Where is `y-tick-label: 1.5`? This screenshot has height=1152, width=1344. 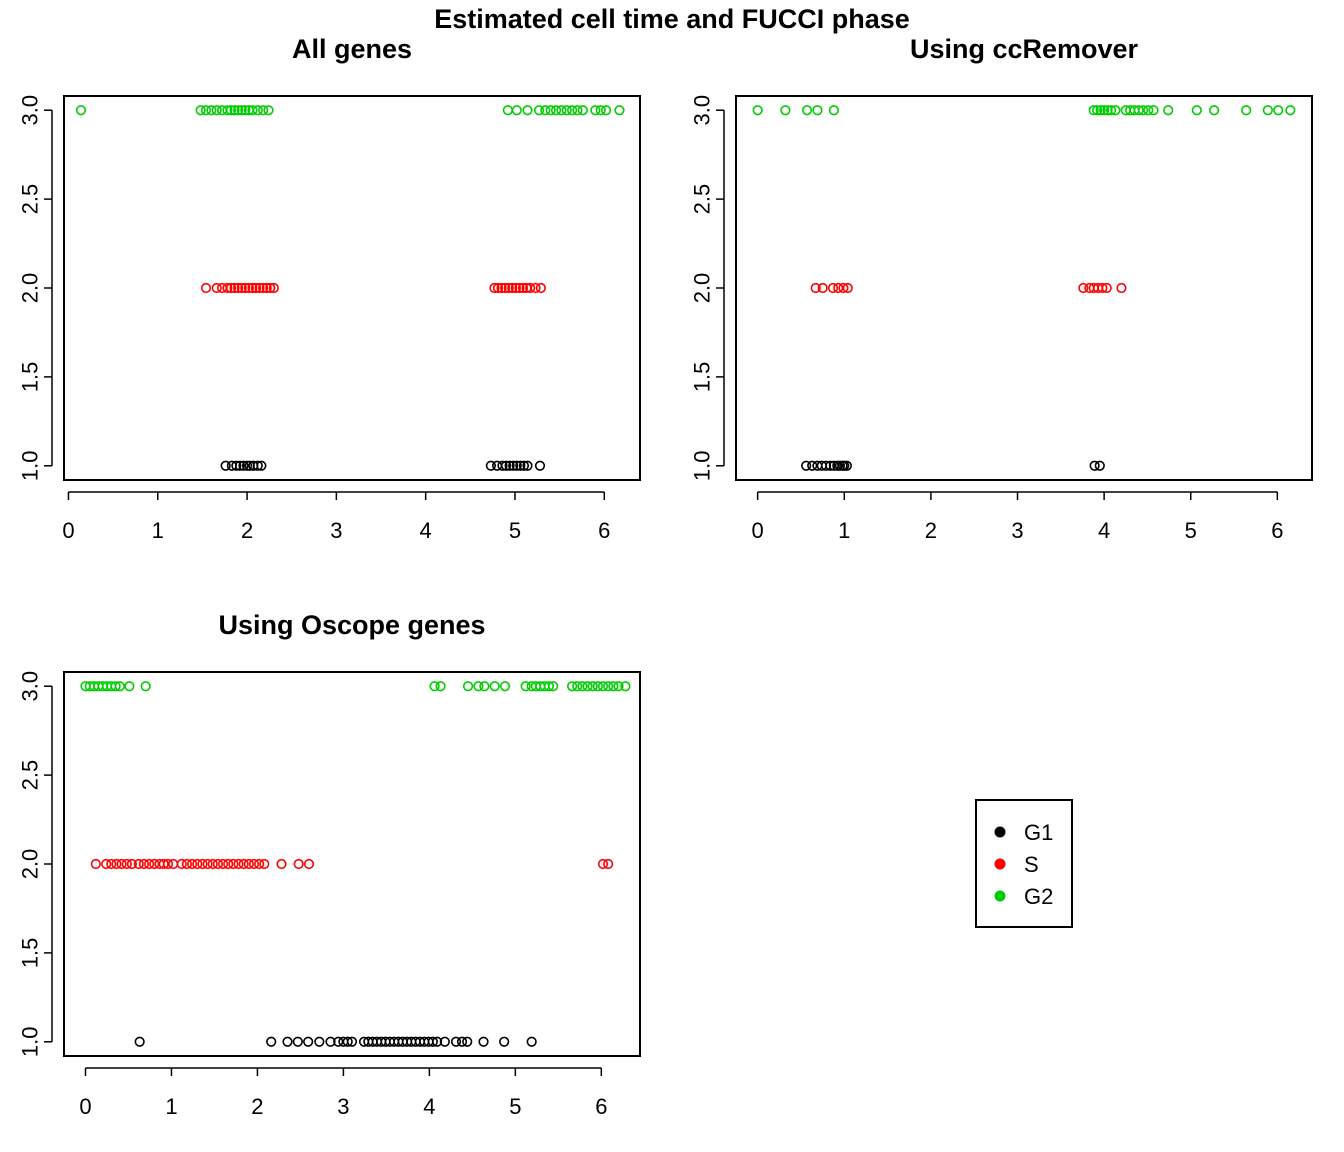 y-tick-label: 1.5 is located at coordinates (30, 377).